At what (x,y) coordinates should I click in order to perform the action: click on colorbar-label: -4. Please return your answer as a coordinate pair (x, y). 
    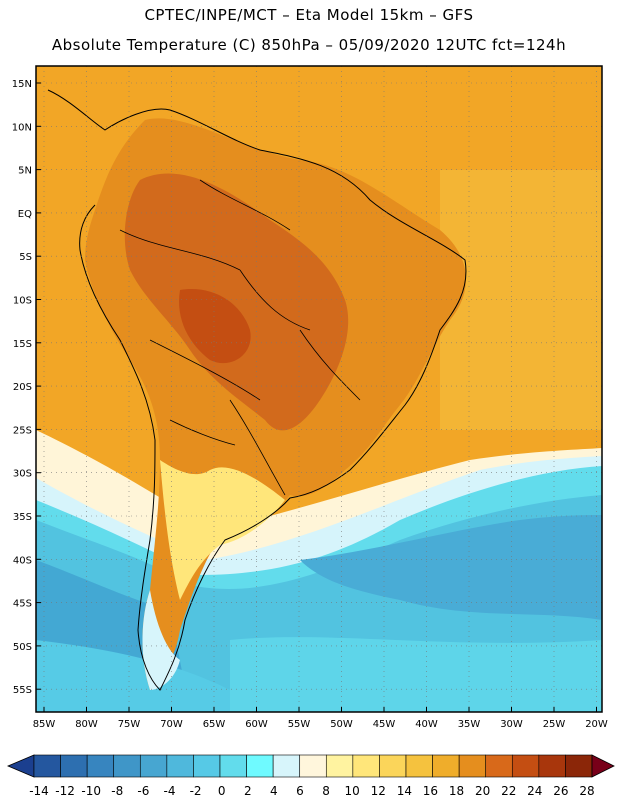
    Looking at the image, I should click on (169, 791).